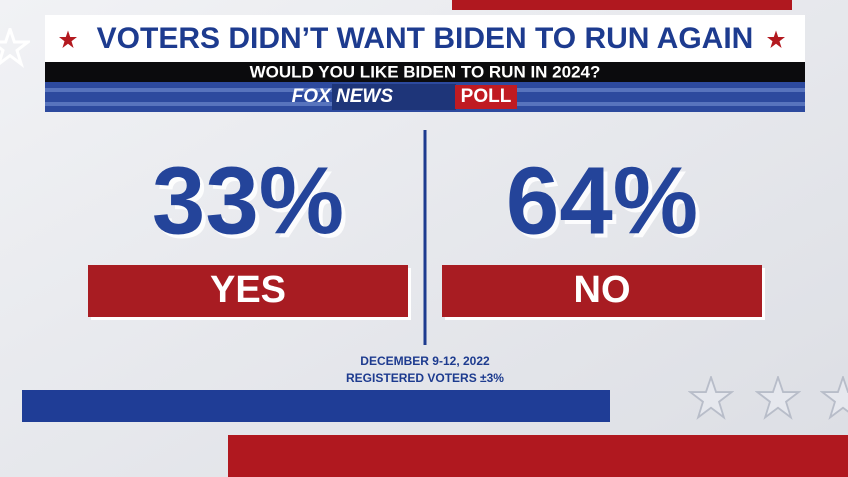 The width and height of the screenshot is (848, 477). Describe the element at coordinates (316, 406) in the screenshot. I see `bottom-blue-bar` at that location.